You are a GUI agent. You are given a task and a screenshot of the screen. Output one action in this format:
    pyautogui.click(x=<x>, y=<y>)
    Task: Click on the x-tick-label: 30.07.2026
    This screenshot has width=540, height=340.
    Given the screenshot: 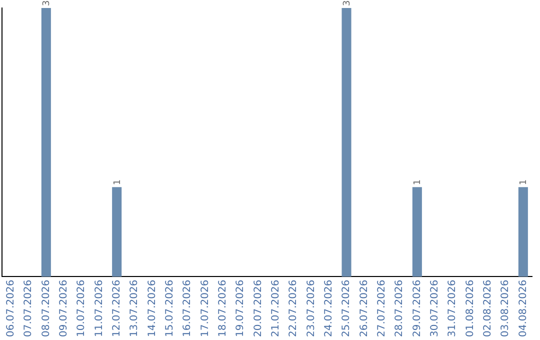 What is the action you would take?
    pyautogui.click(x=434, y=309)
    